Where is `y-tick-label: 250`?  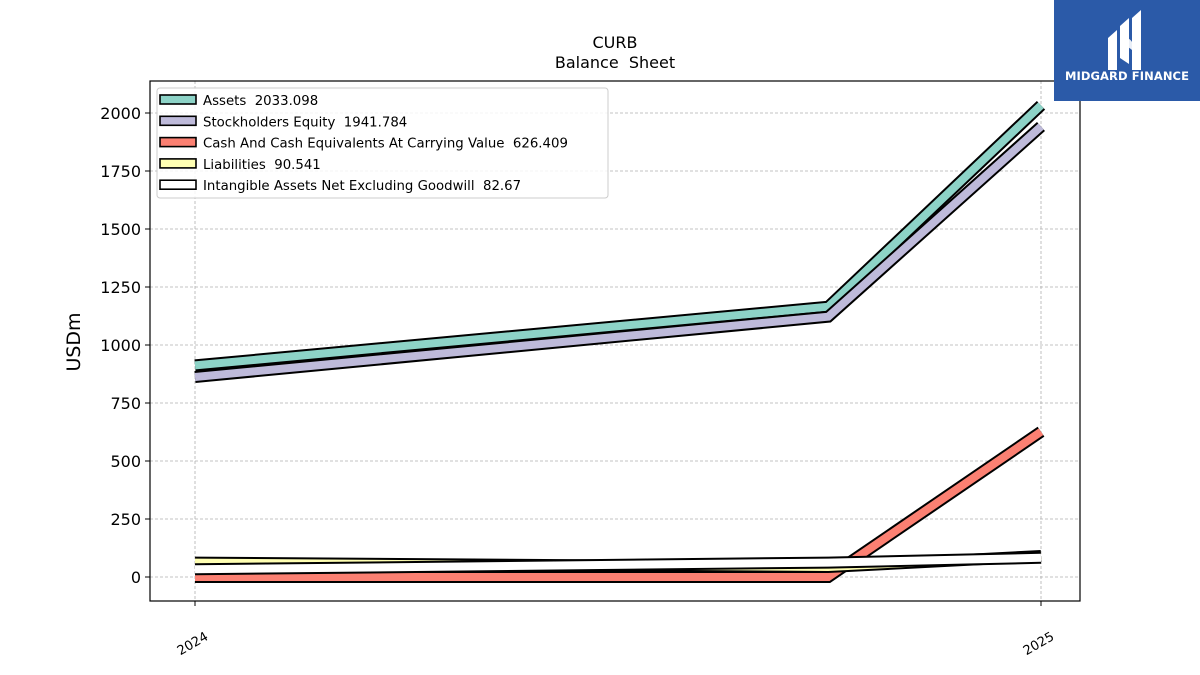 y-tick-label: 250 is located at coordinates (125, 519).